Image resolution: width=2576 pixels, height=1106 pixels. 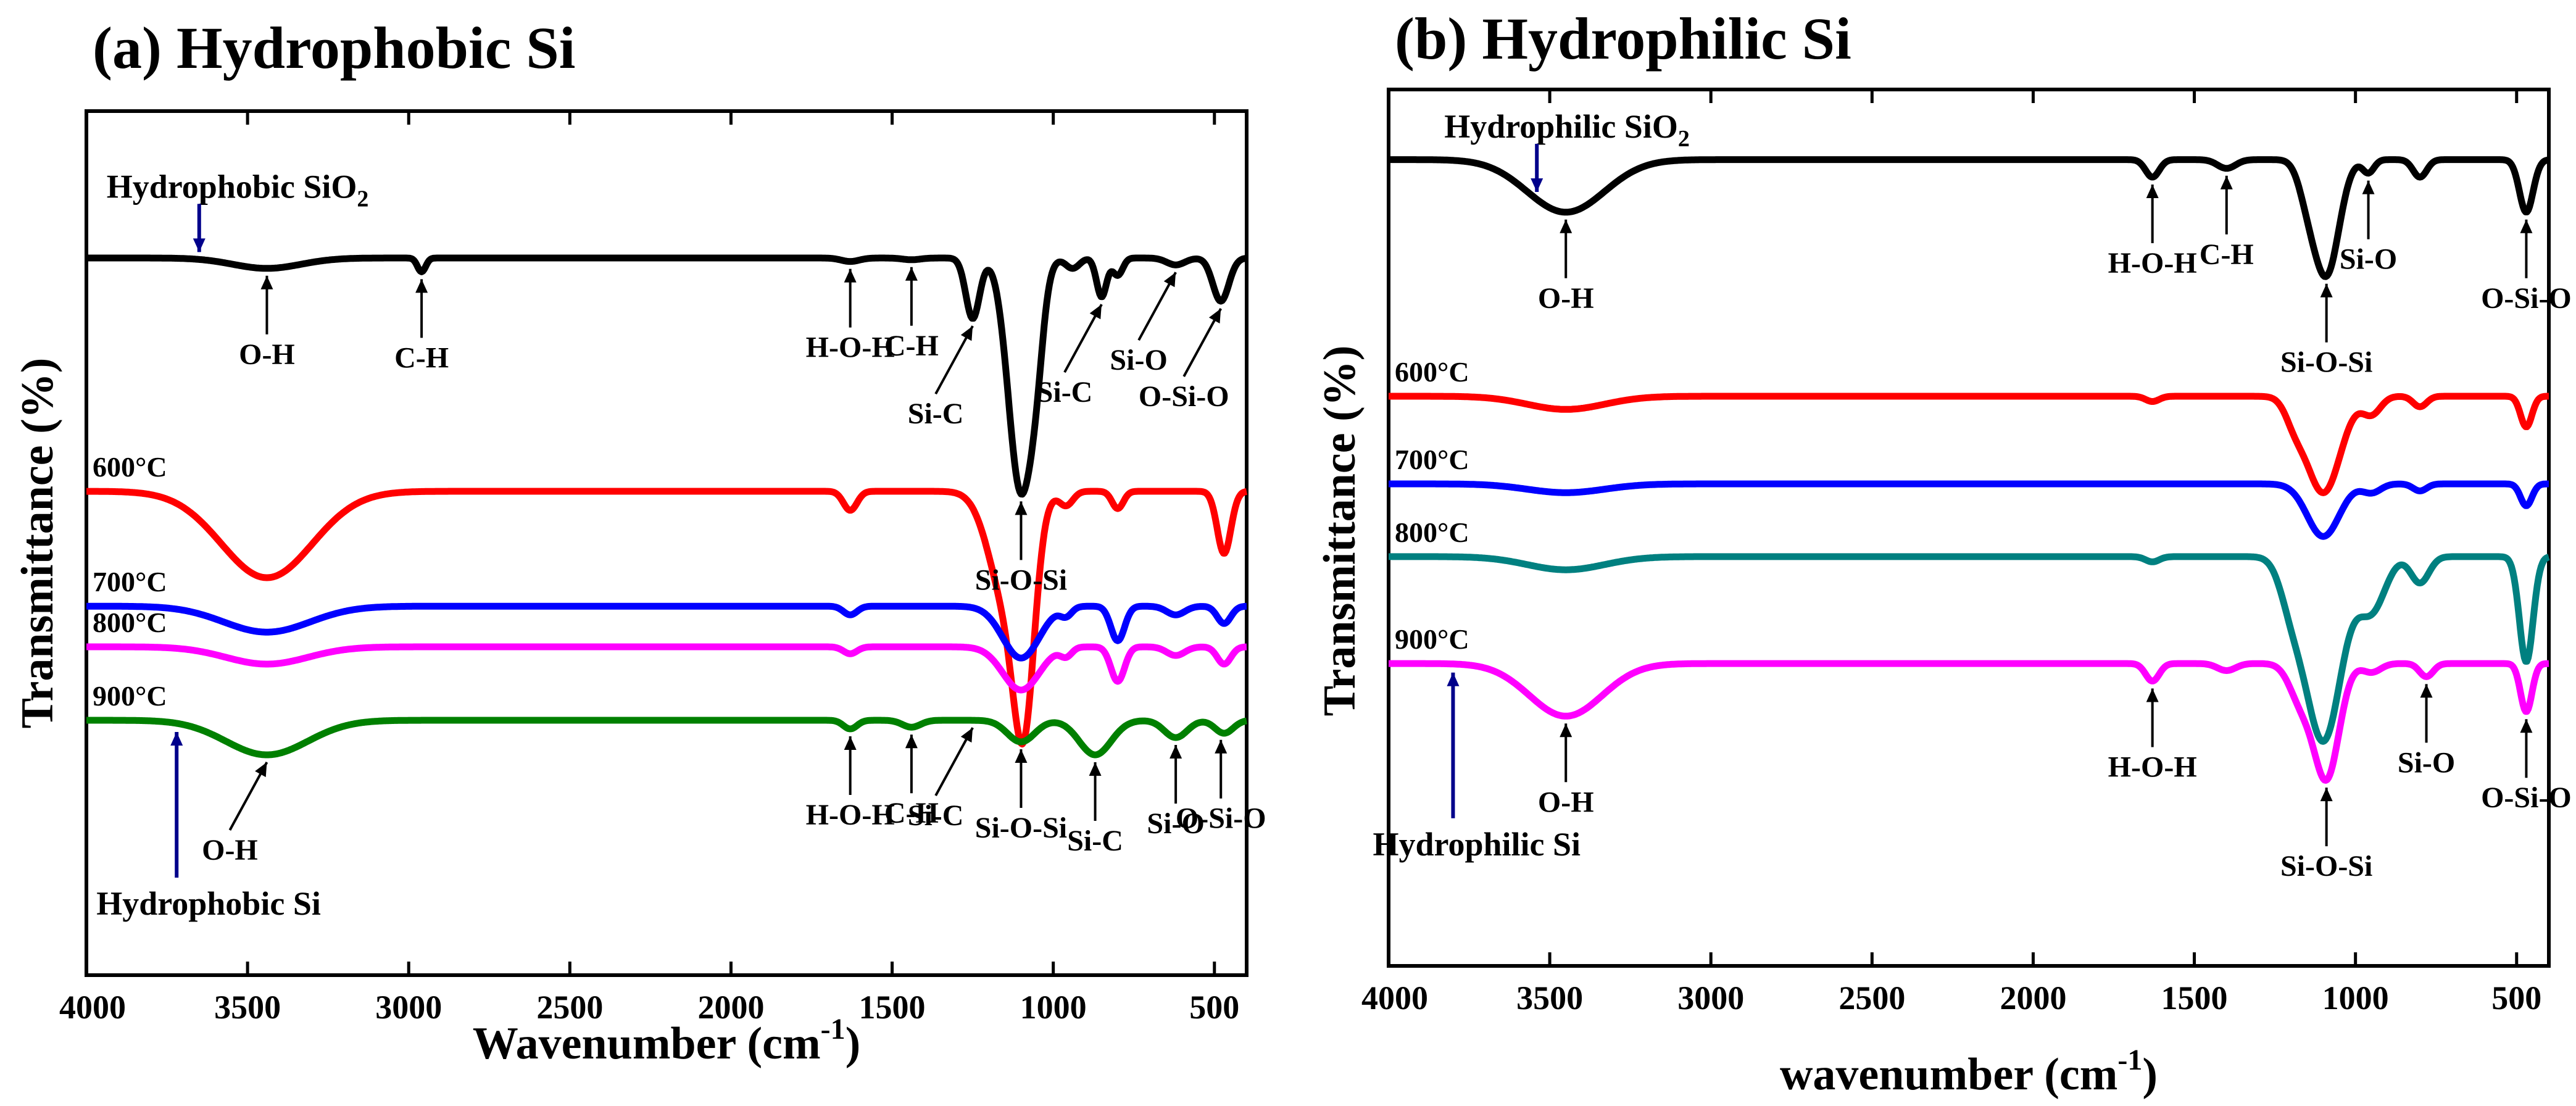 What do you see at coordinates (238, 190) in the screenshot?
I see `sample-label-hydrophobic-sio2: Hydrophobic SiO2` at bounding box center [238, 190].